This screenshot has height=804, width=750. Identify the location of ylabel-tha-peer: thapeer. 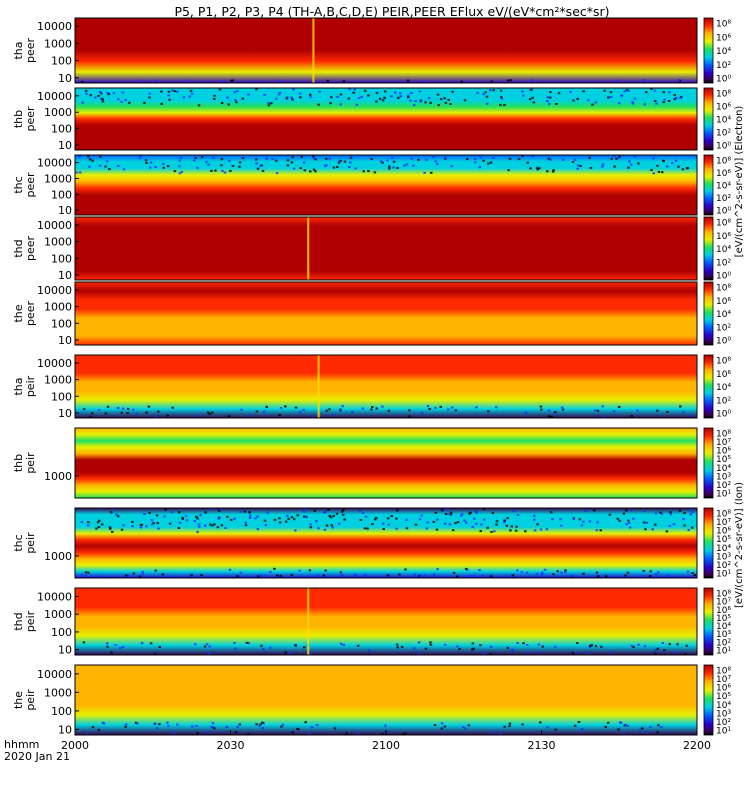
(24, 51).